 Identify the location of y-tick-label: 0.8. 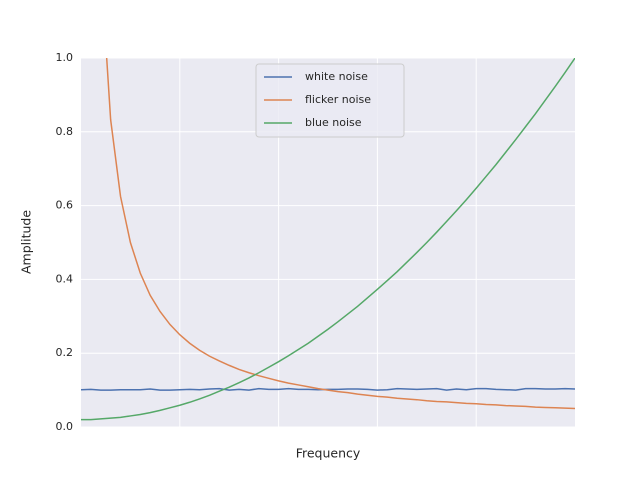
(65, 131).